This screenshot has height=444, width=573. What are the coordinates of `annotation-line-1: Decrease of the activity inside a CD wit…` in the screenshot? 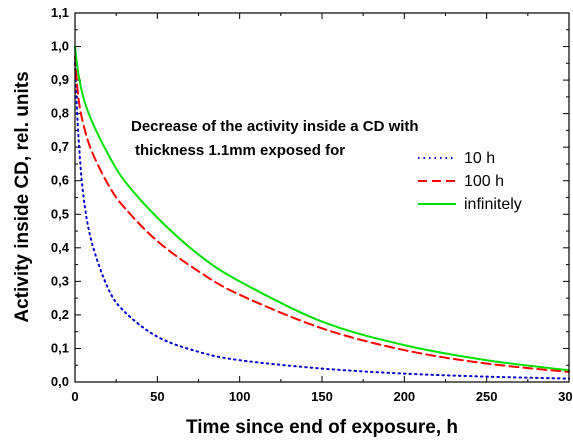 It's located at (275, 126).